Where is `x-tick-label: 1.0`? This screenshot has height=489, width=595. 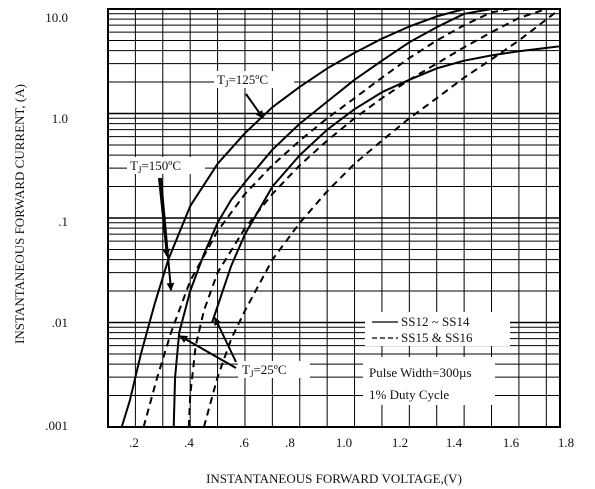 x-tick-label: 1.0 is located at coordinates (344, 442).